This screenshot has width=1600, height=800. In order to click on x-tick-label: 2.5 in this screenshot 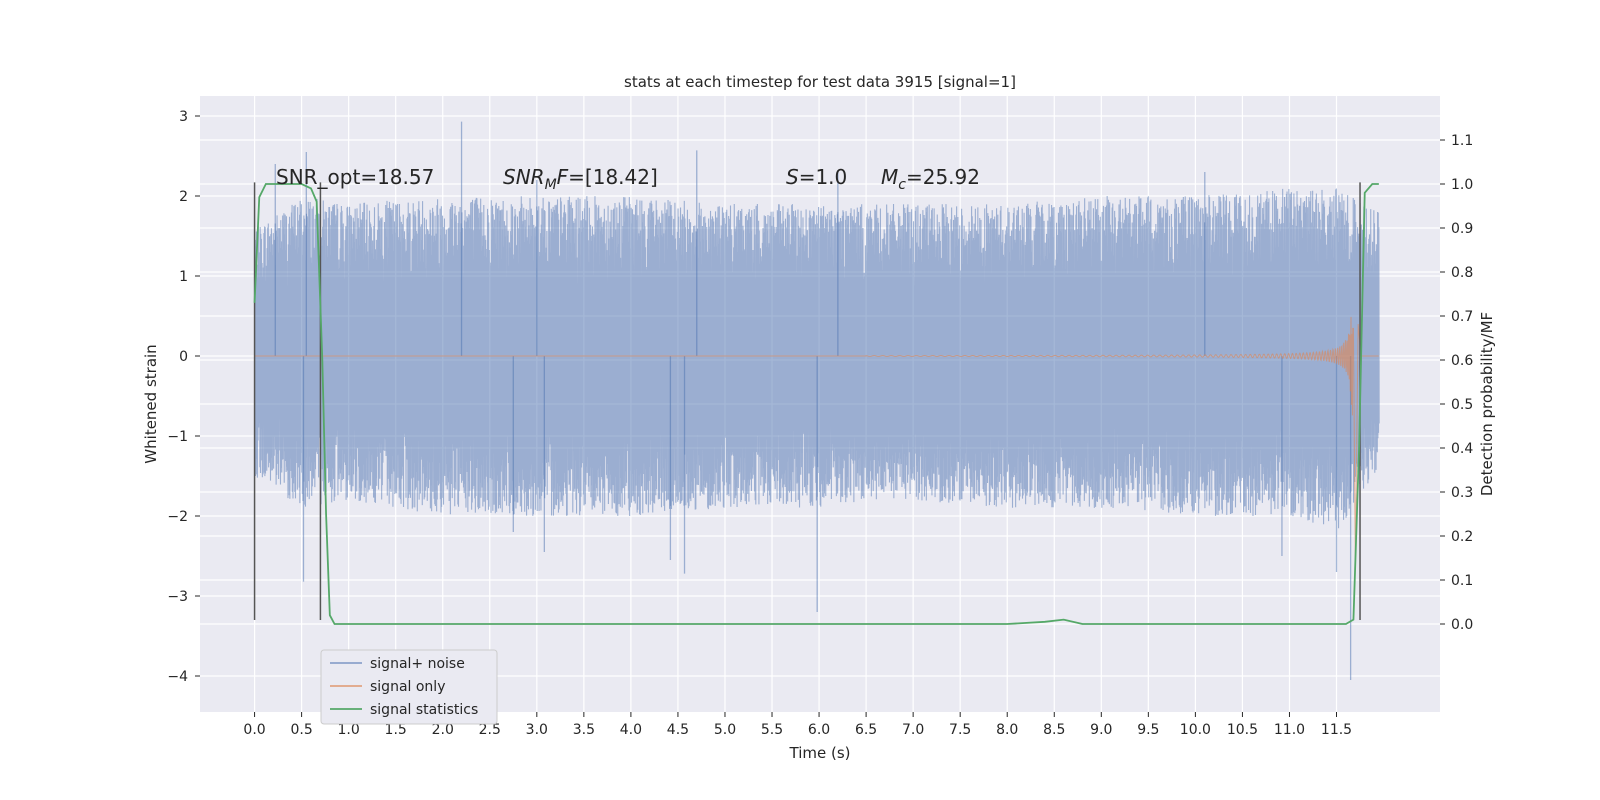, I will do `click(490, 730)`.